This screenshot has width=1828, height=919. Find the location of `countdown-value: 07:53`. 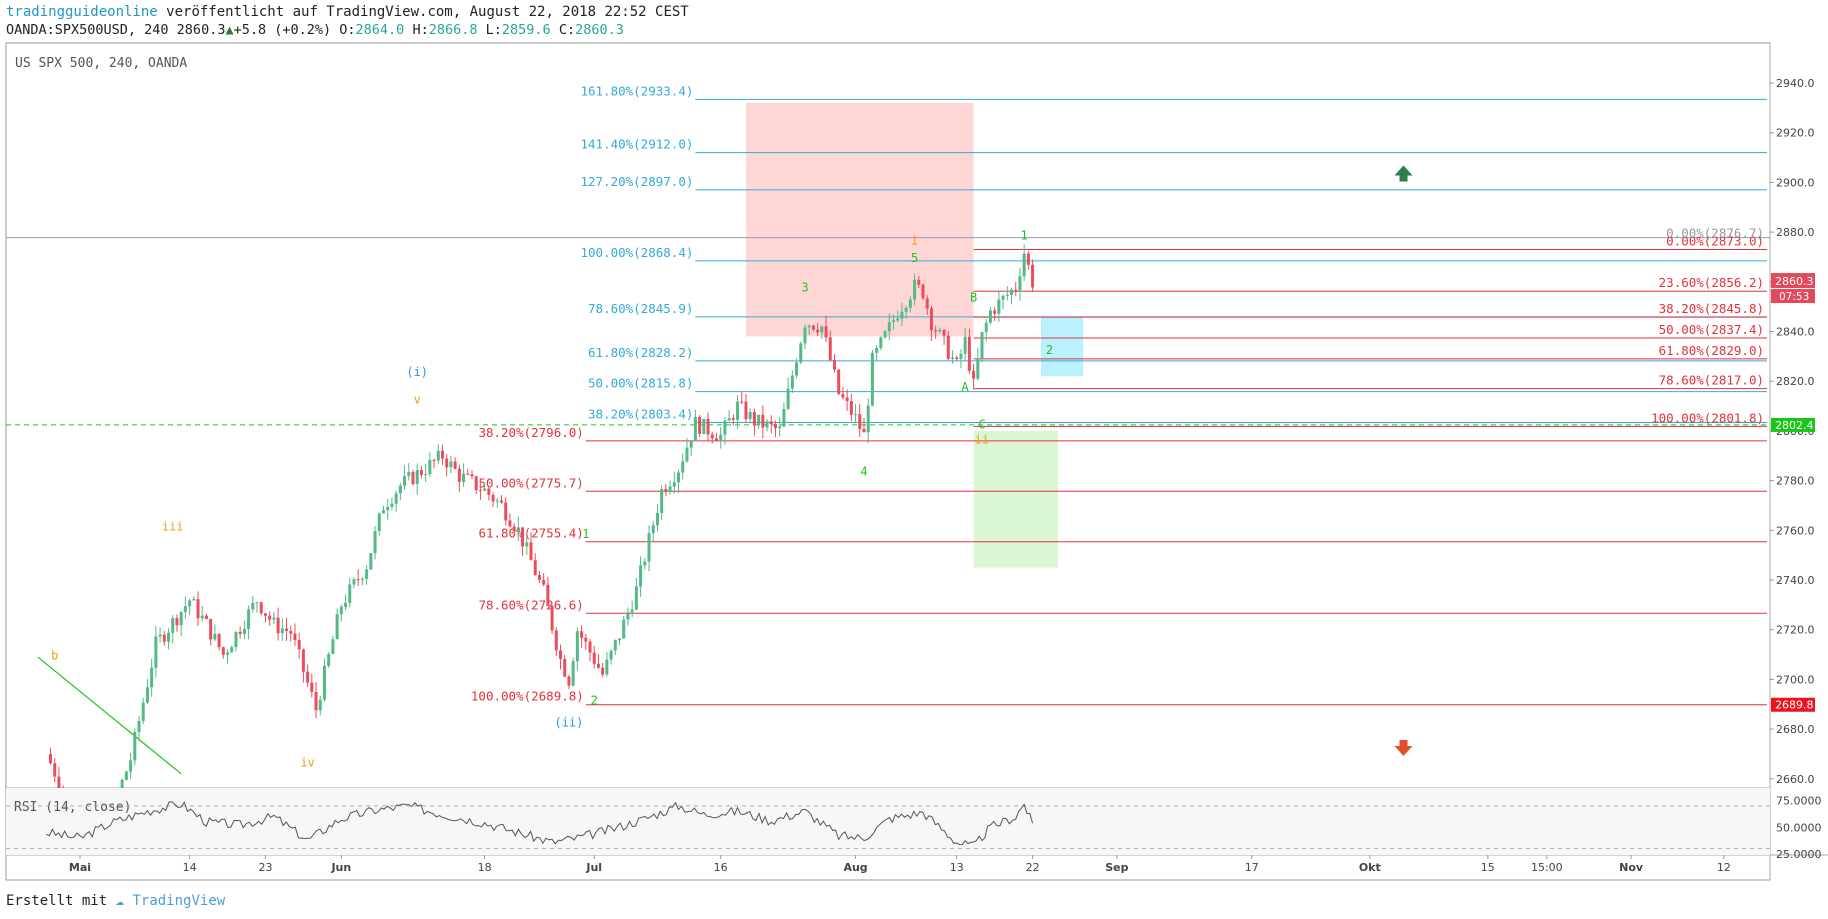

countdown-value: 07:53 is located at coordinates (1794, 297).